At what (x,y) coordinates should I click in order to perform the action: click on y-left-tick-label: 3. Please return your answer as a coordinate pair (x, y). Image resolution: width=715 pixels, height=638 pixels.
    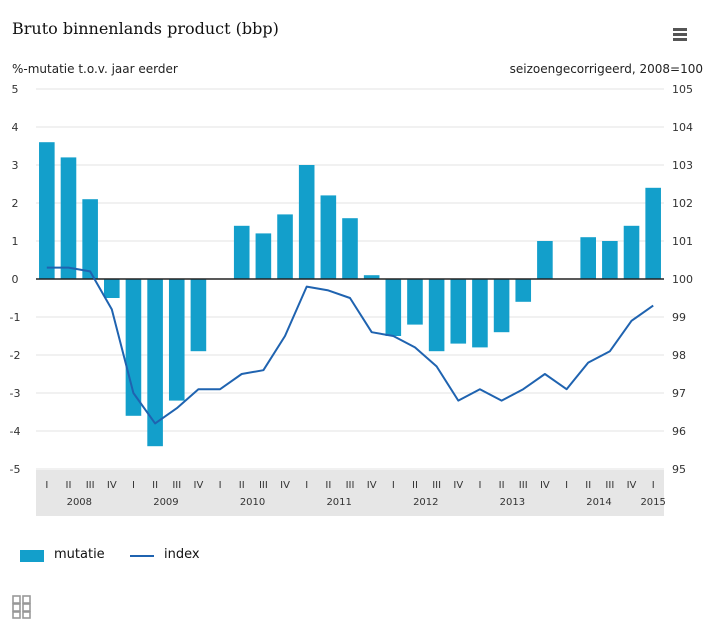
    Looking at the image, I should click on (15, 165).